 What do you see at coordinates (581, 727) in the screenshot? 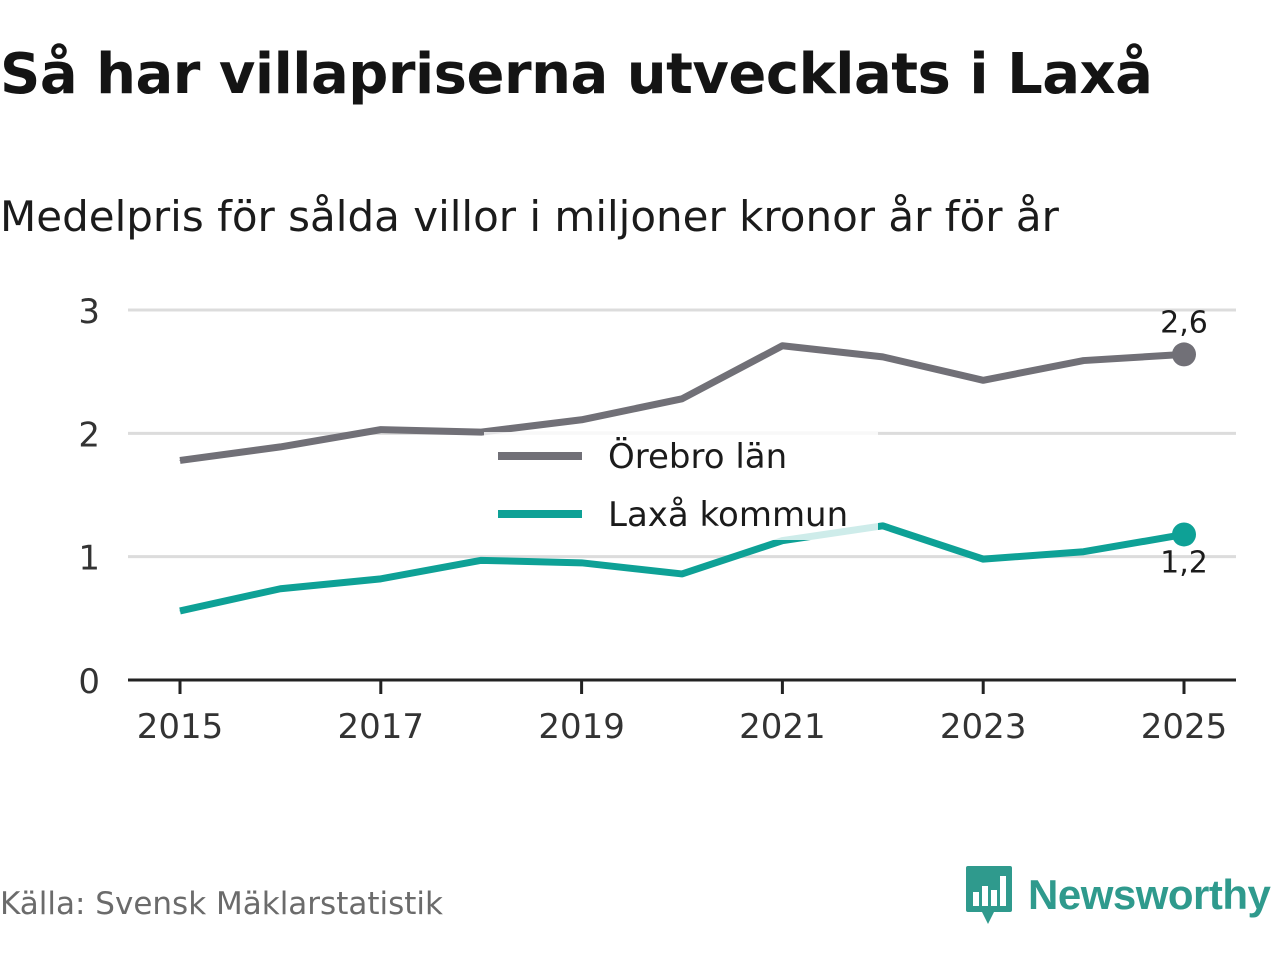
I see `x-tick-label: 2019` at bounding box center [581, 727].